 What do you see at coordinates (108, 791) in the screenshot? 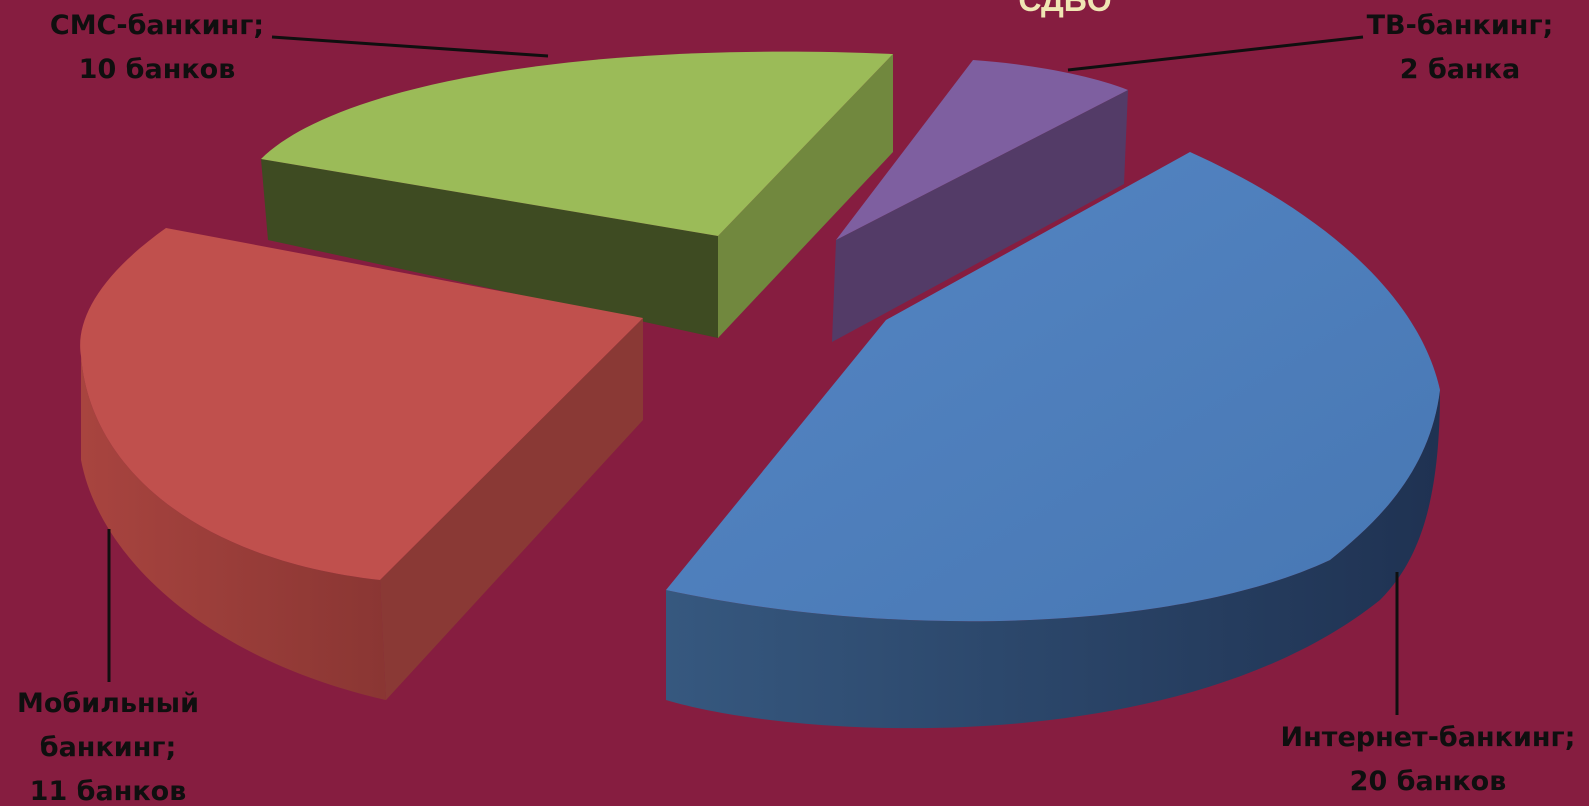
I see `data-label-mobile-value: 11 банков` at bounding box center [108, 791].